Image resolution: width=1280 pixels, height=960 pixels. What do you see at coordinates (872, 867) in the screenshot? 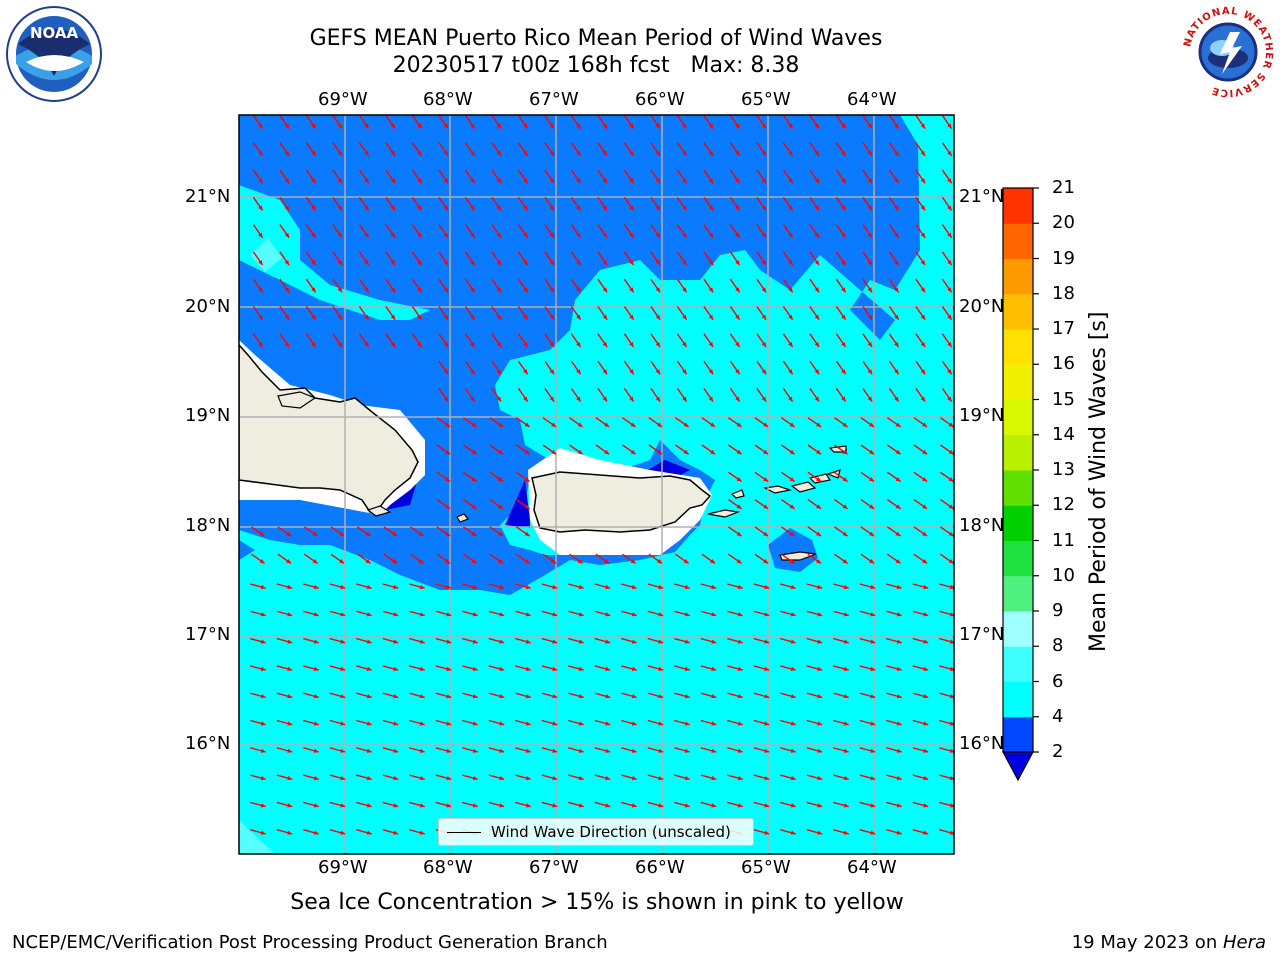
I see `lon-label-bottom-64w: 64°W` at bounding box center [872, 867].